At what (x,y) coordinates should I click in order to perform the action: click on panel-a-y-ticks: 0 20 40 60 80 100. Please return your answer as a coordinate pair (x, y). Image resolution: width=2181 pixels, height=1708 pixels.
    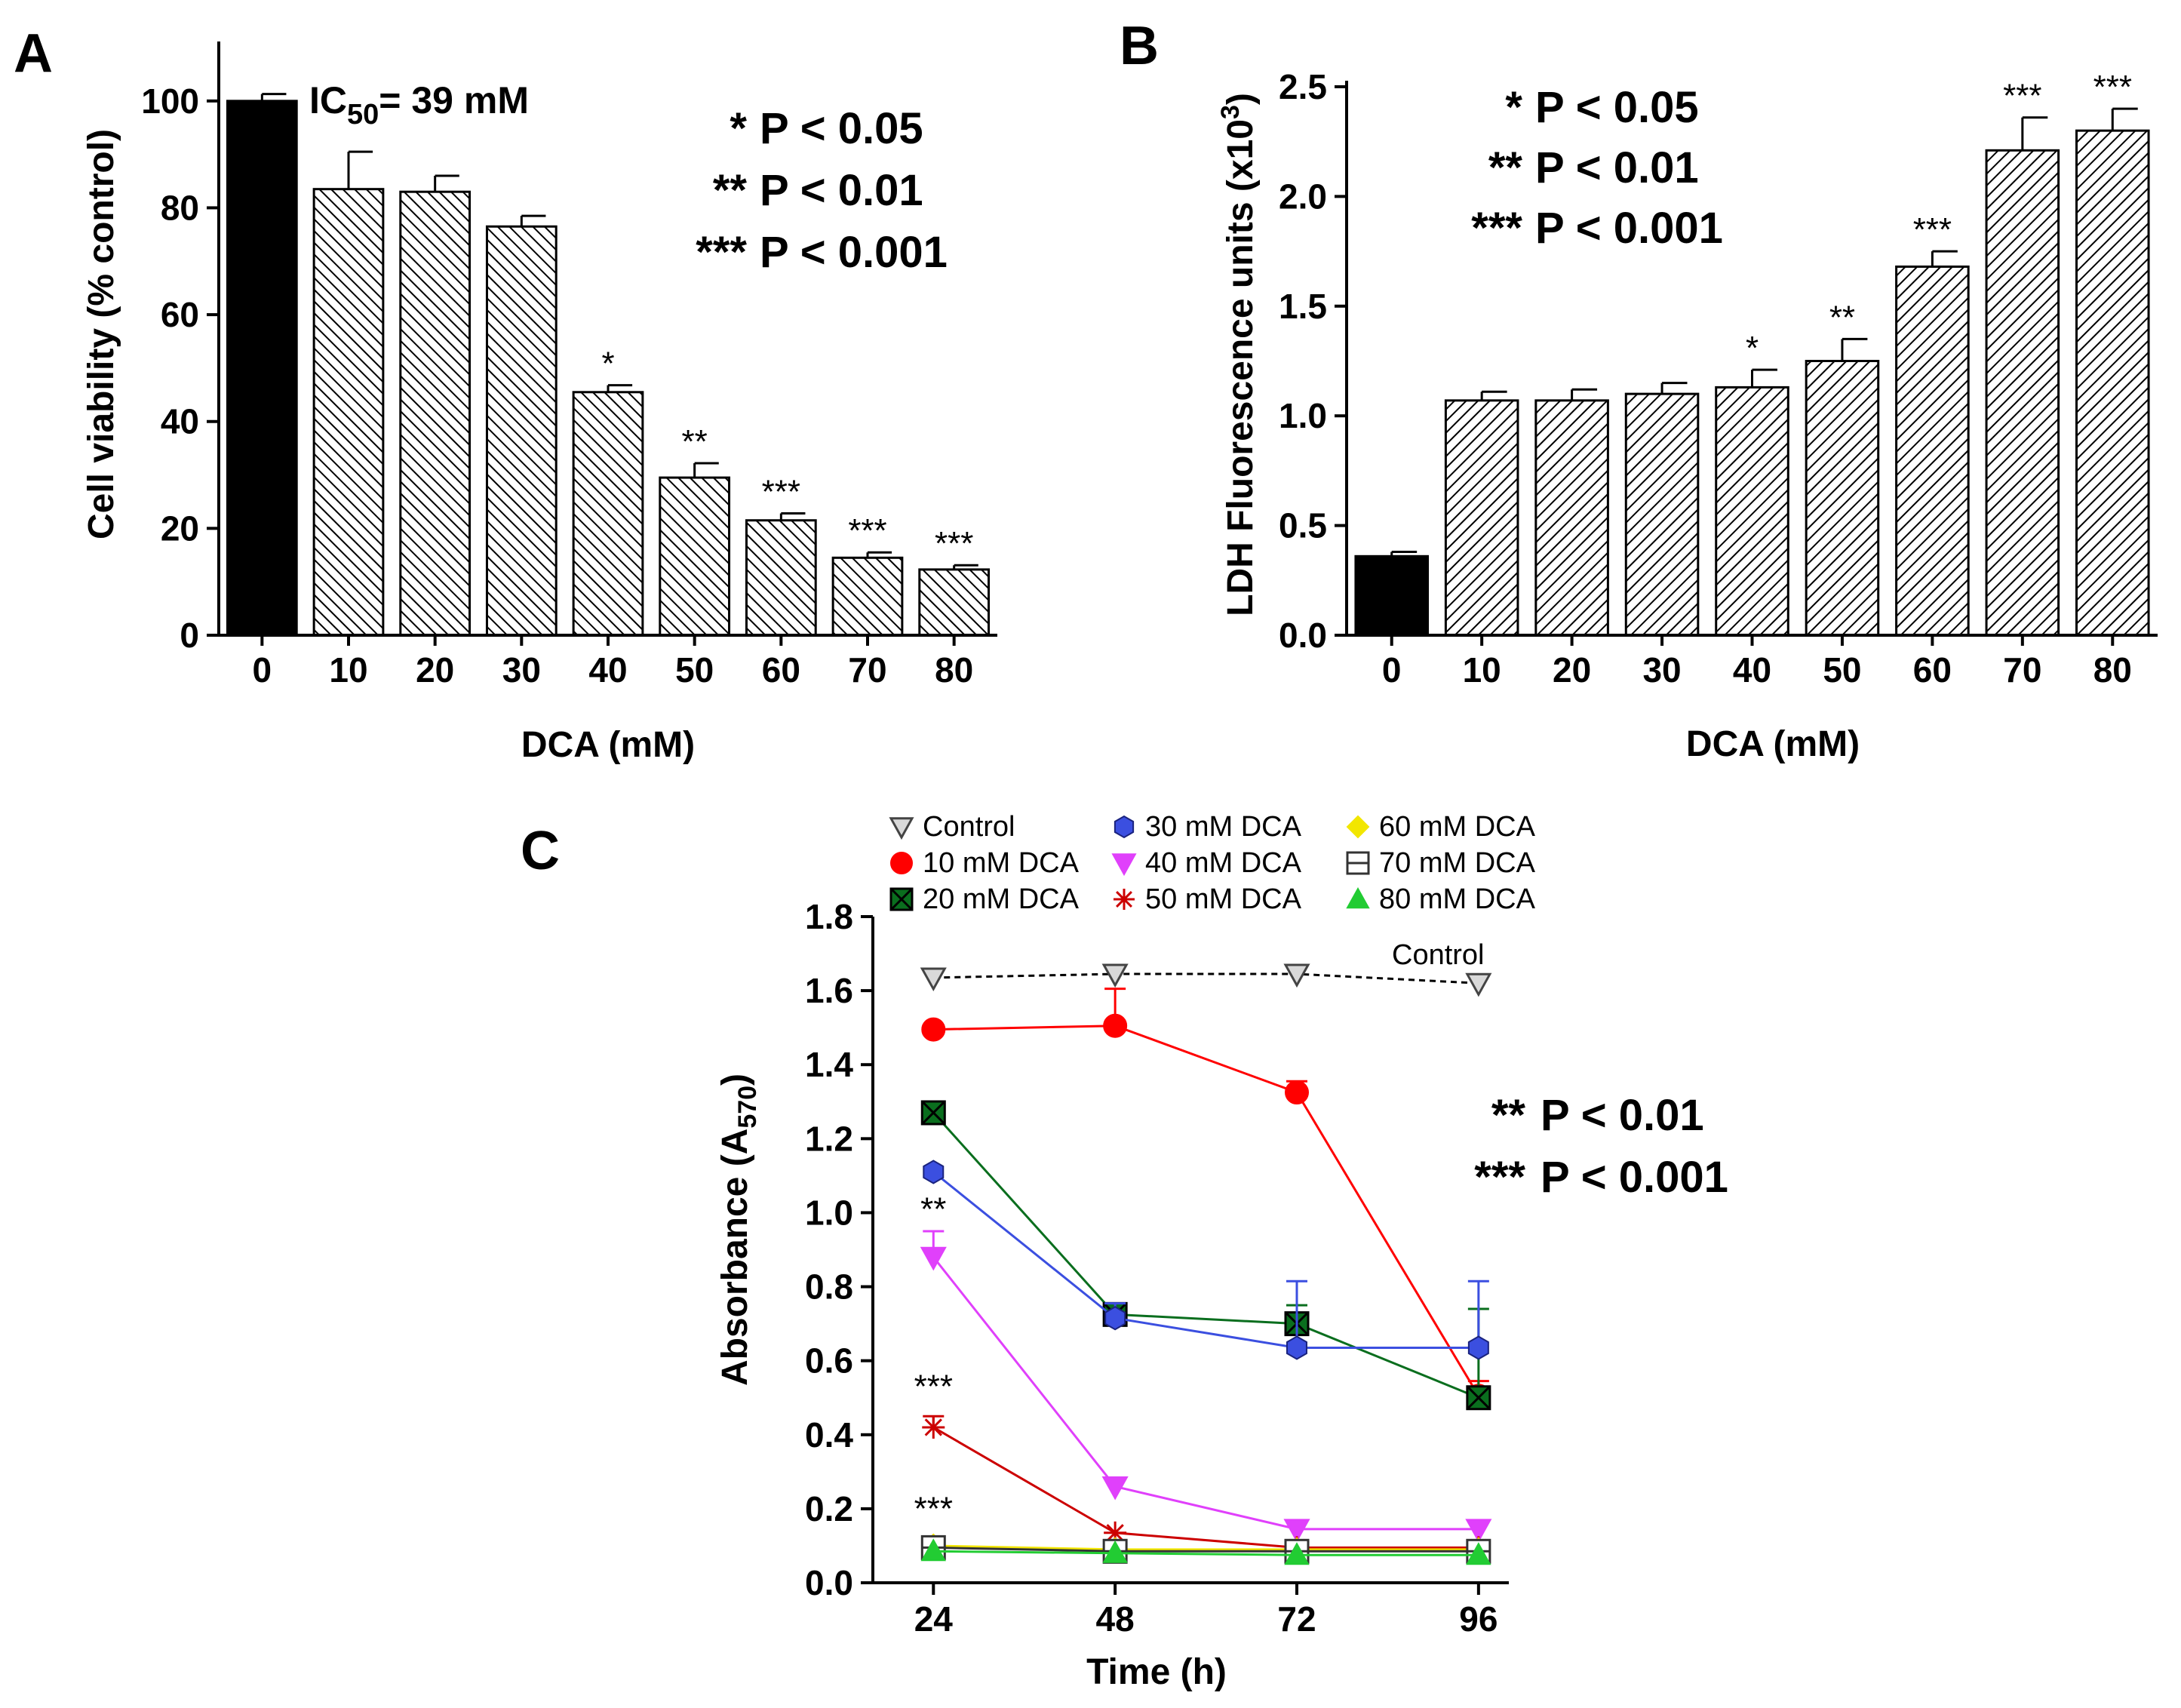
    Looking at the image, I should click on (180, 368).